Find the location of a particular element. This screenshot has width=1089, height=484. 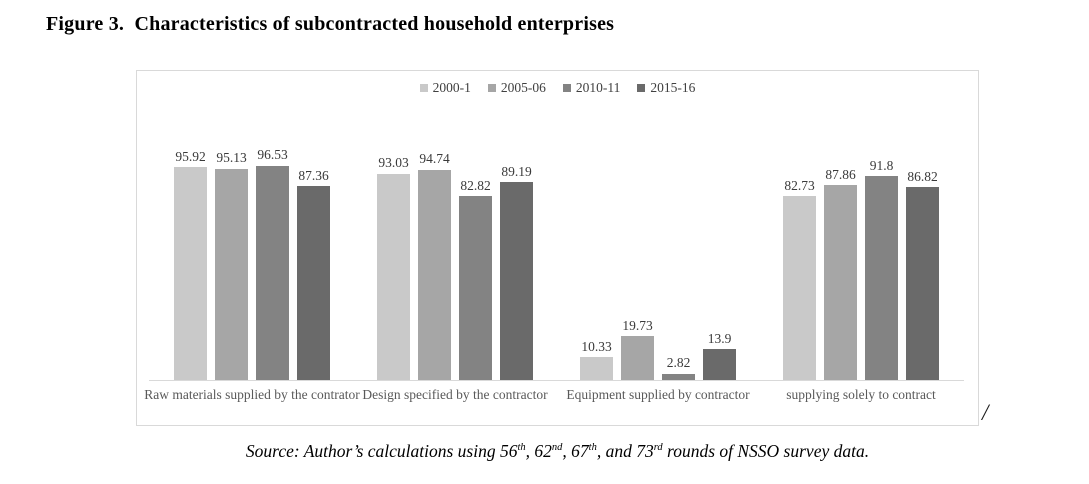

bar-value-label: 10.33 is located at coordinates (596, 346).